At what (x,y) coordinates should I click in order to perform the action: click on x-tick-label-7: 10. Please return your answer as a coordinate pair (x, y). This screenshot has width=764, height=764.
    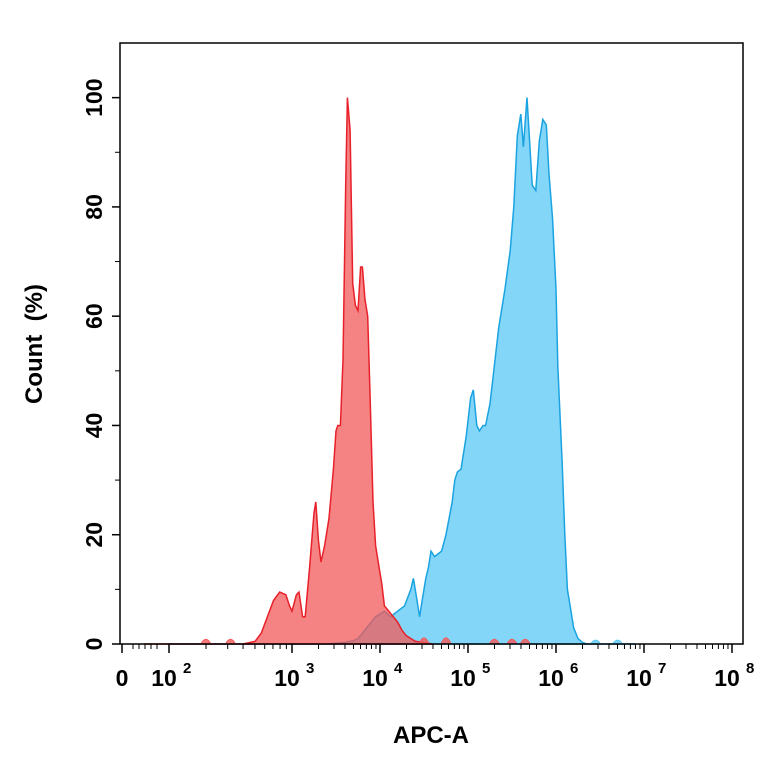
    Looking at the image, I should click on (727, 678).